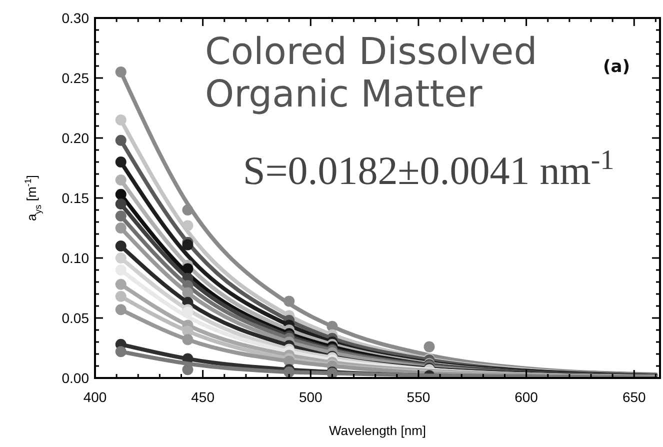 The width and height of the screenshot is (663, 447). Describe the element at coordinates (371, 73) in the screenshot. I see `annotation: Colored Dissolved Organic Matter` at that location.